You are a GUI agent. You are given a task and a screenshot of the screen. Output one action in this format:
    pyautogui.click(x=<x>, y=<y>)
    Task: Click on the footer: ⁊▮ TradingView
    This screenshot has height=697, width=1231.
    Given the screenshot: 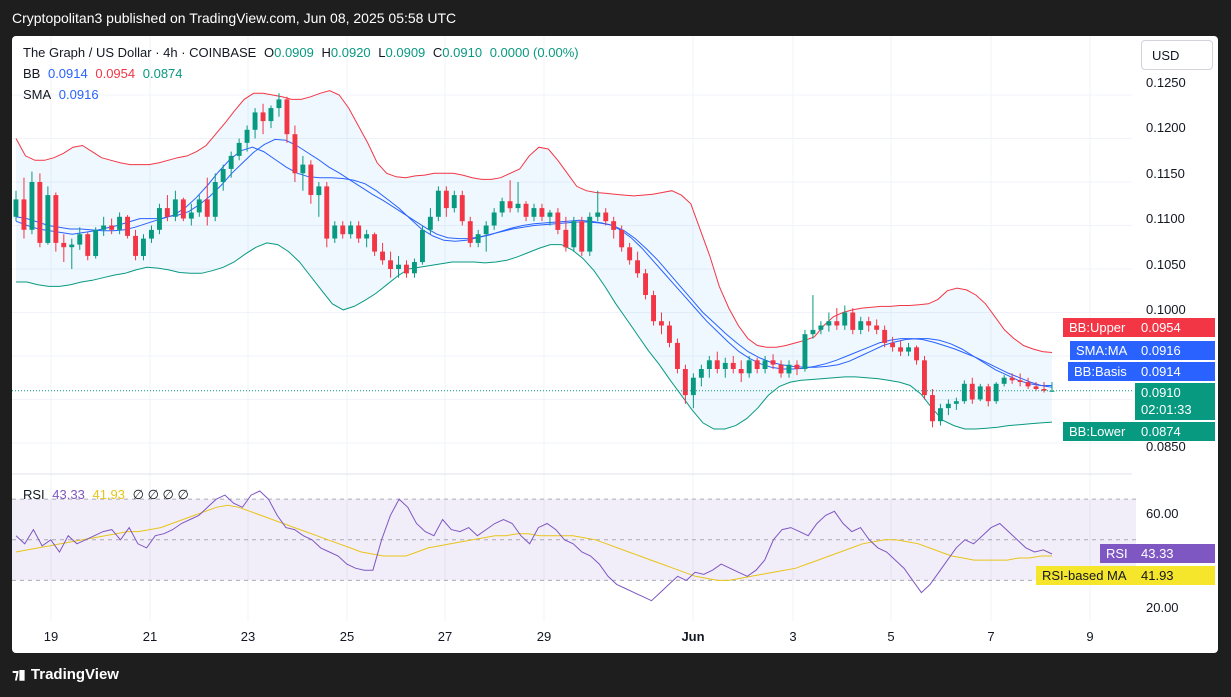 What is the action you would take?
    pyautogui.click(x=65, y=674)
    